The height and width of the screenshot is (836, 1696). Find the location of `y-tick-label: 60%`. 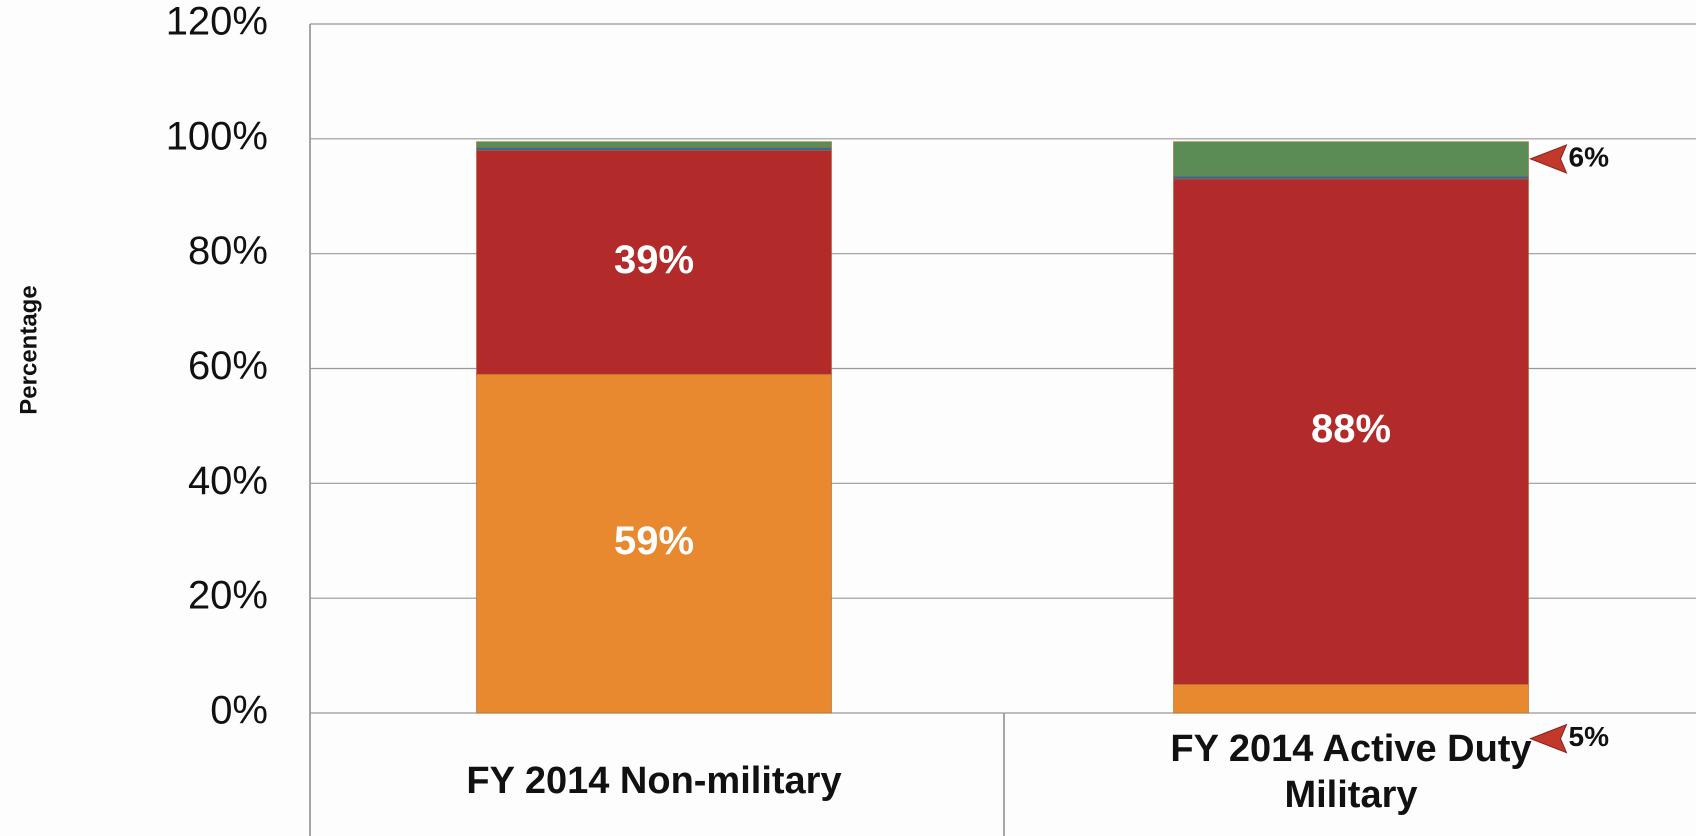

y-tick-label: 60% is located at coordinates (228, 366).